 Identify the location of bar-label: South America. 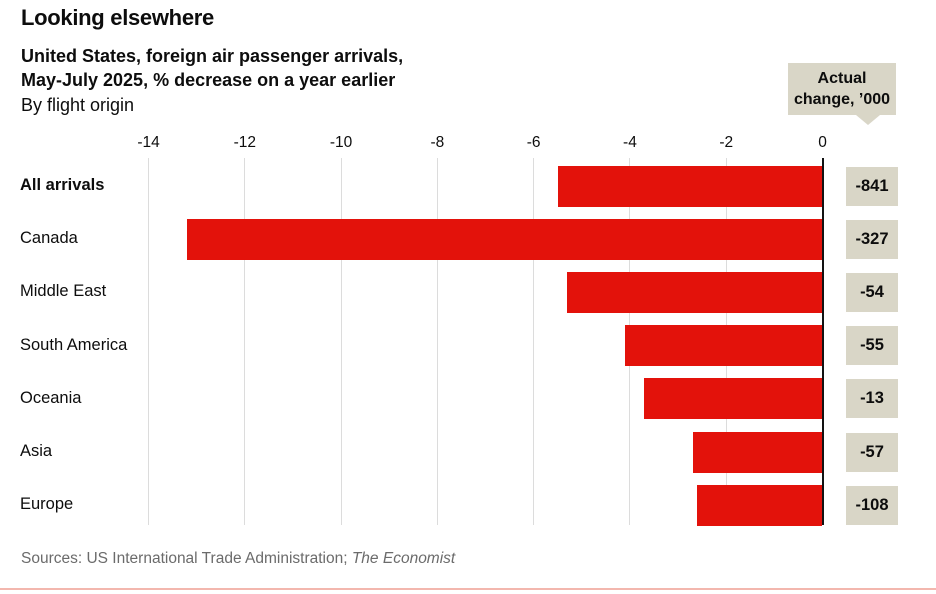
(74, 344).